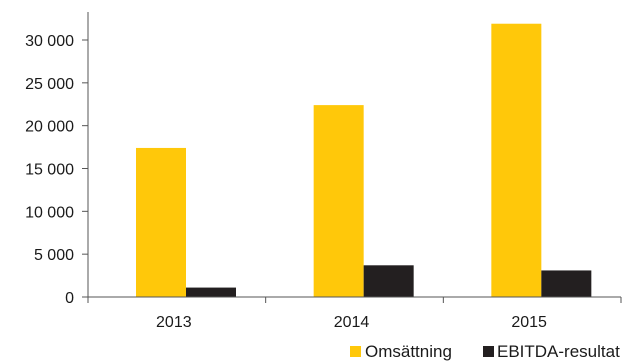 The height and width of the screenshot is (362, 641). I want to click on legend-label-omsattning: Omsättning, so click(408, 351).